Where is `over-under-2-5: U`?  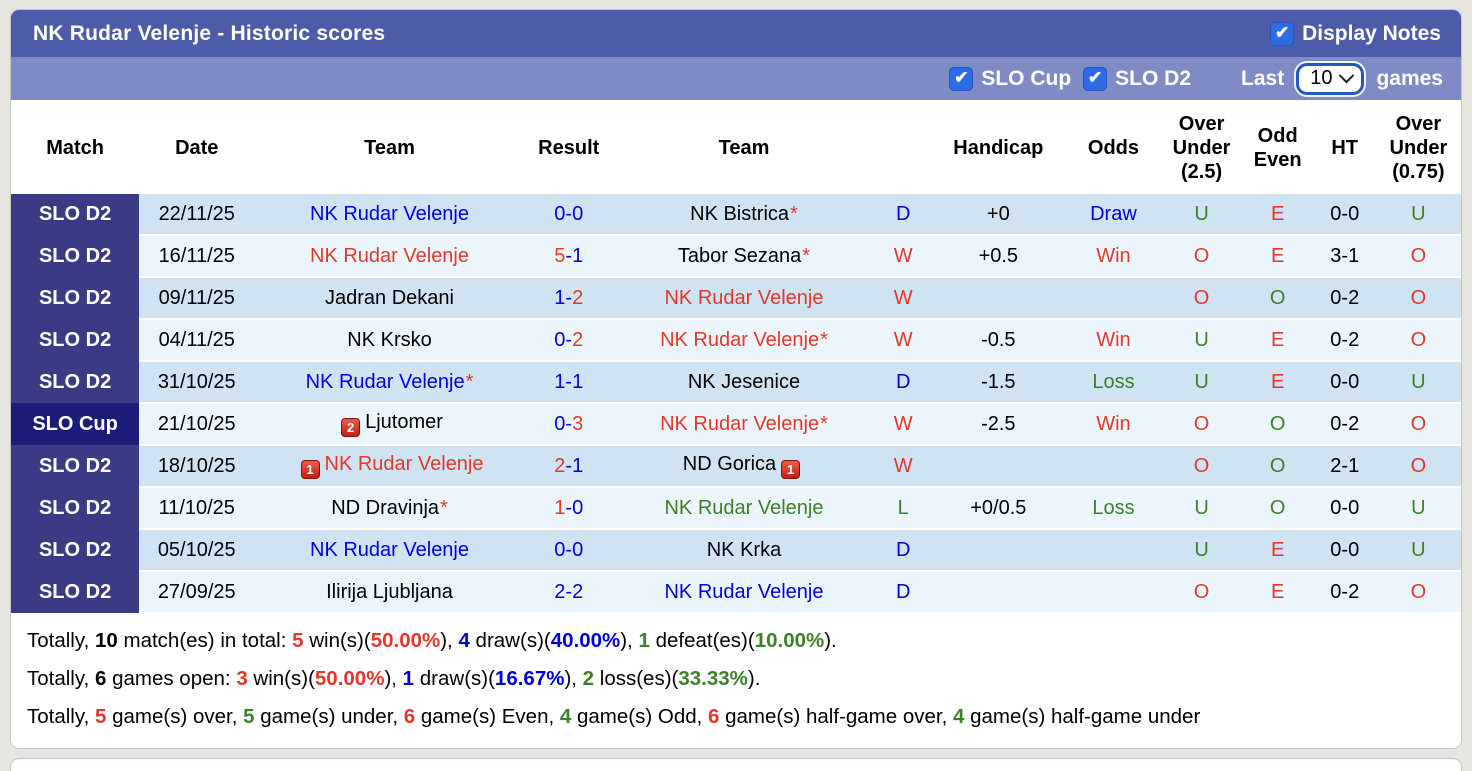
over-under-2-5: U is located at coordinates (1201, 382).